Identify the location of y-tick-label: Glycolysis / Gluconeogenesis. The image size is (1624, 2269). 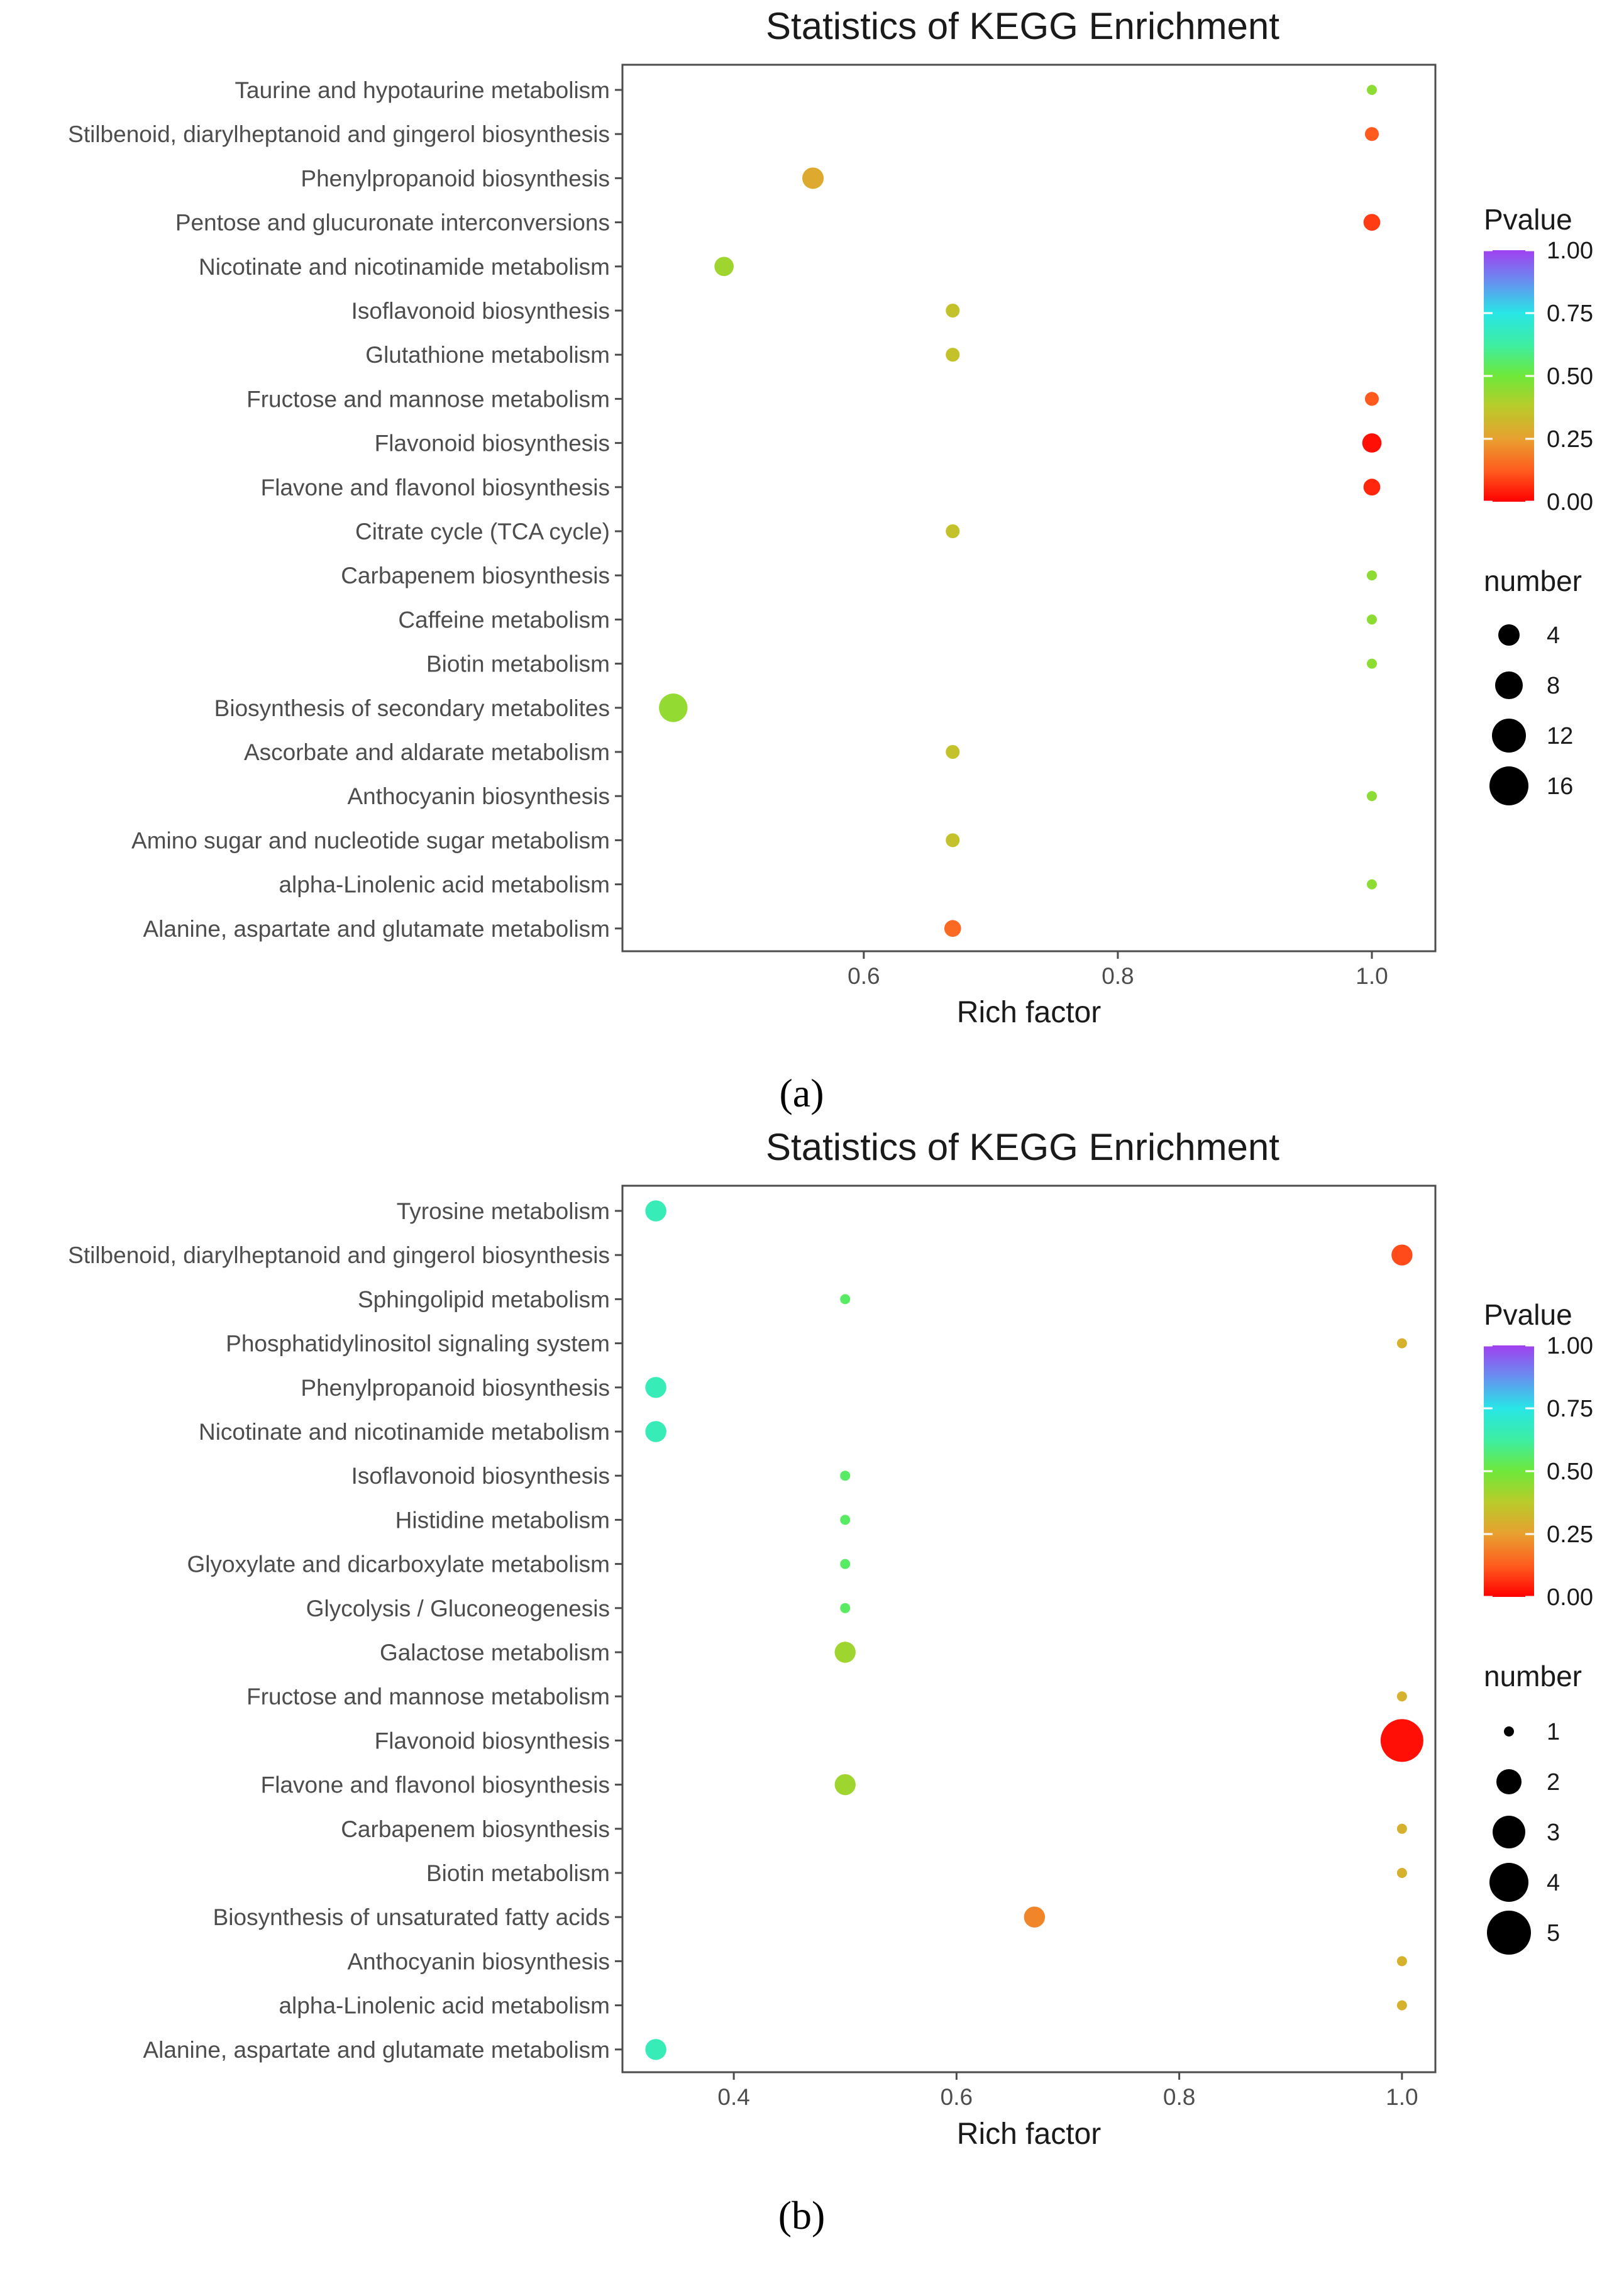
(458, 1608).